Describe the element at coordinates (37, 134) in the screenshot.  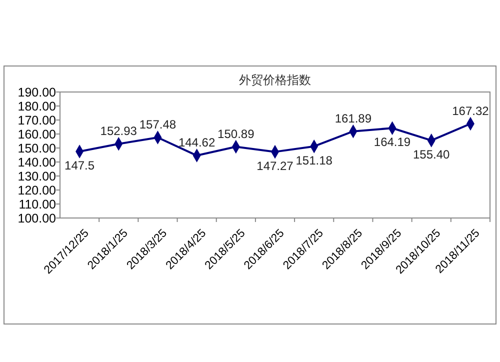
I see `y-tick-label: 160.00` at that location.